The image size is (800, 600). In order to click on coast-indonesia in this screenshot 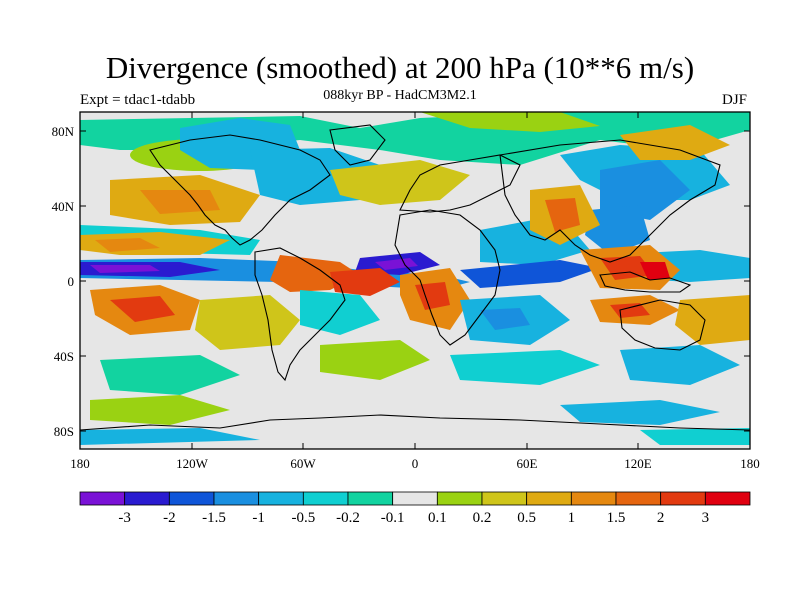, I will do `click(645, 282)`.